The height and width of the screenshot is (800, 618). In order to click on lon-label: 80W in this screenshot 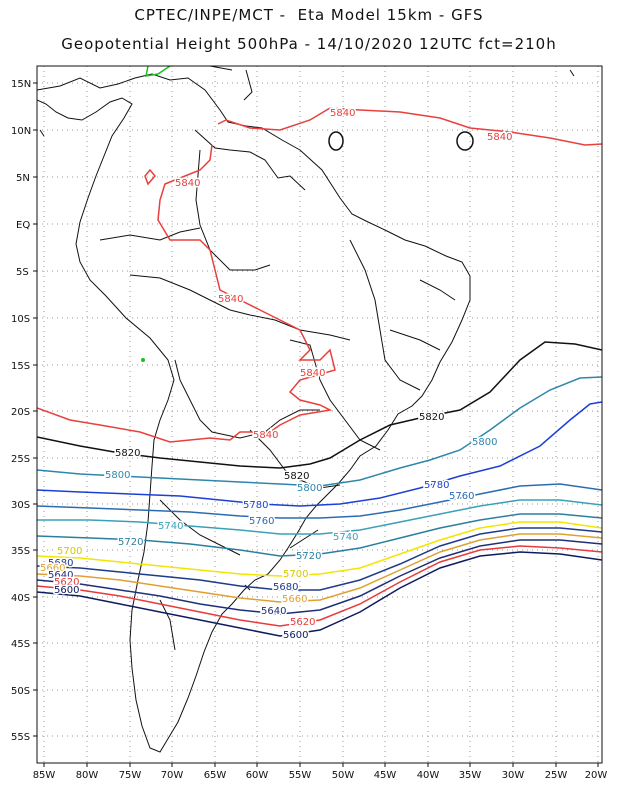, I will do `click(87, 775)`.